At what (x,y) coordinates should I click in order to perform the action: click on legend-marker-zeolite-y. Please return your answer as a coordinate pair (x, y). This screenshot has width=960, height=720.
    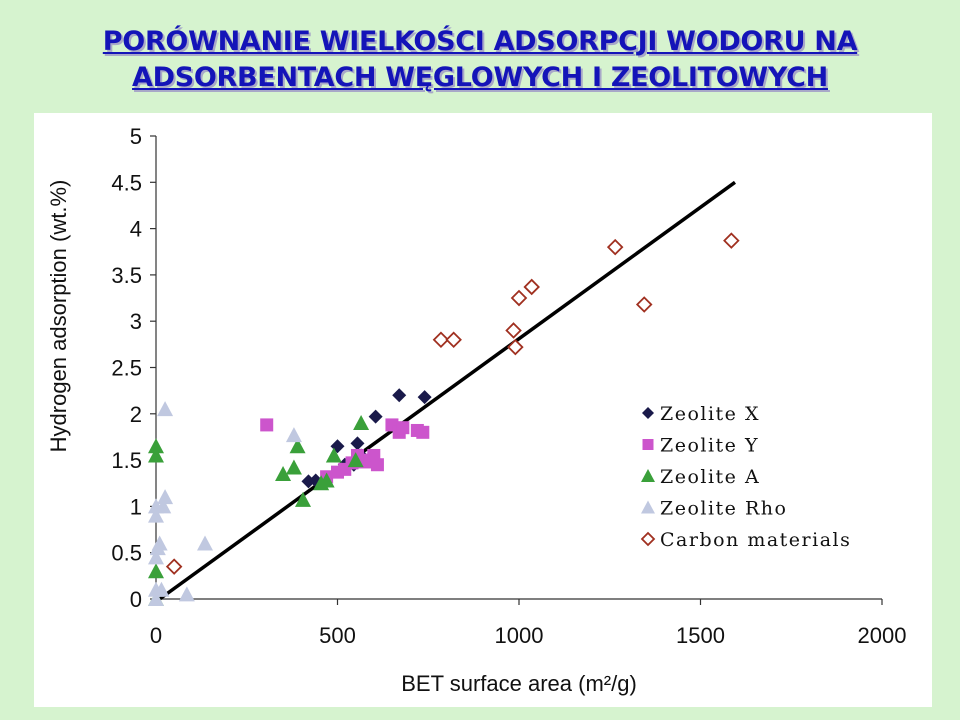
    Looking at the image, I should click on (648, 444).